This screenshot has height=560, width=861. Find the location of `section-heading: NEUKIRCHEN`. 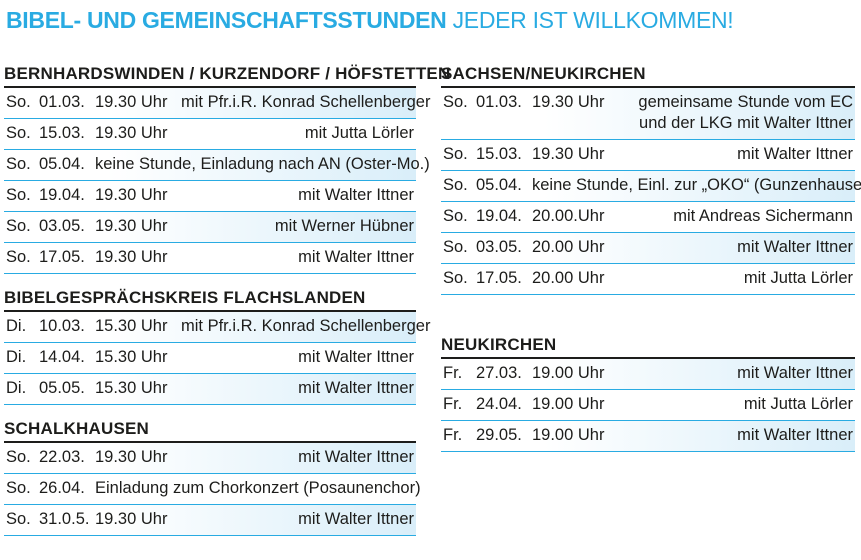

section-heading: NEUKIRCHEN is located at coordinates (648, 347).